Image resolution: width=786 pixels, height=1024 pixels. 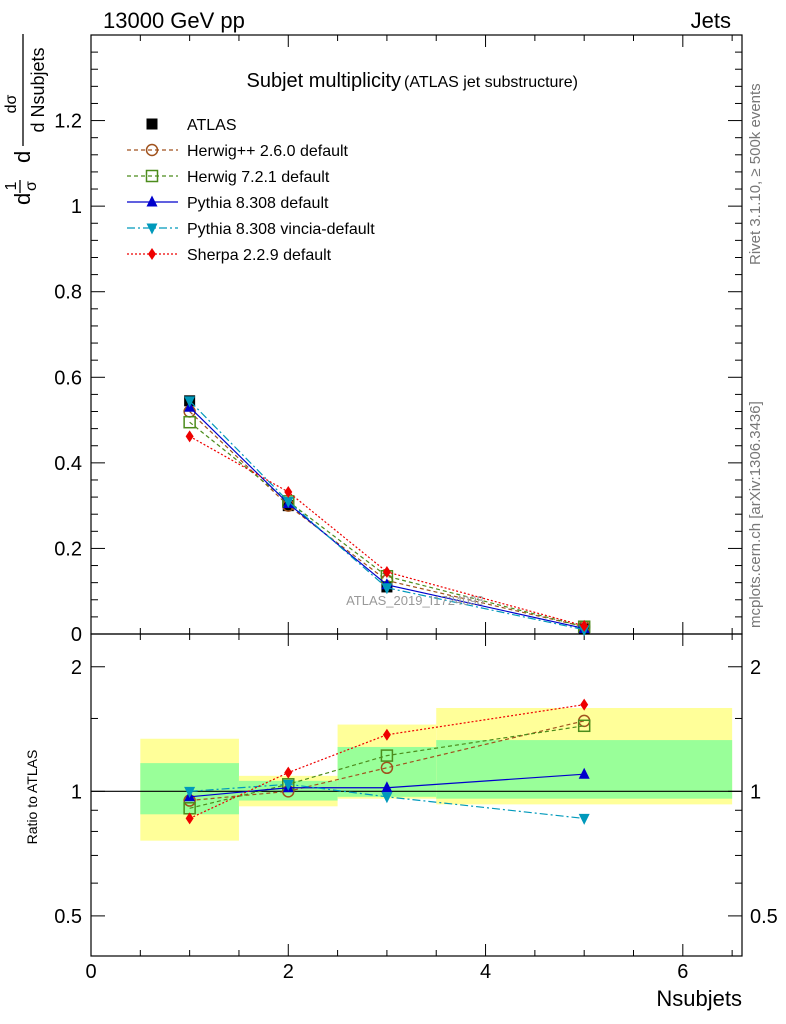 I want to click on ratio-y-label: Ratio to ATLAS, so click(x=32, y=797).